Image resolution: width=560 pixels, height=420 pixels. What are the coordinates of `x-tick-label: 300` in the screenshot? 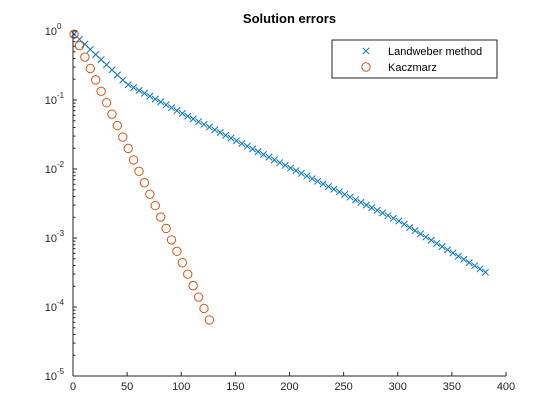 It's located at (398, 387).